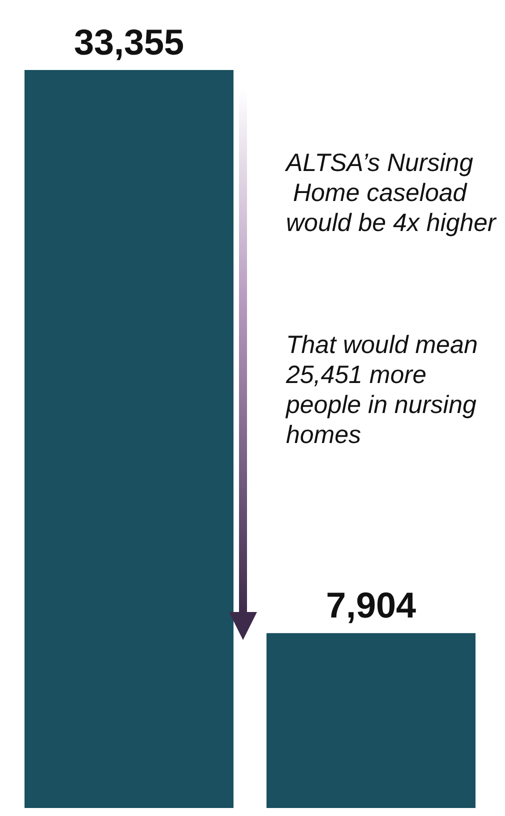 This screenshot has height=816, width=505. I want to click on data-label: 7,904, so click(371, 605).